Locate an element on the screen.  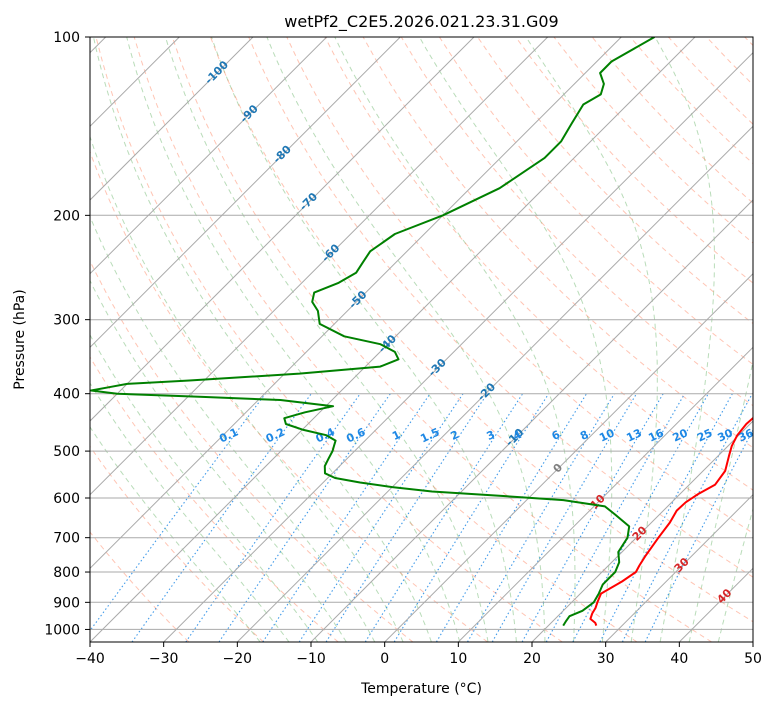
x-tick-label: 10 is located at coordinates (458, 659).